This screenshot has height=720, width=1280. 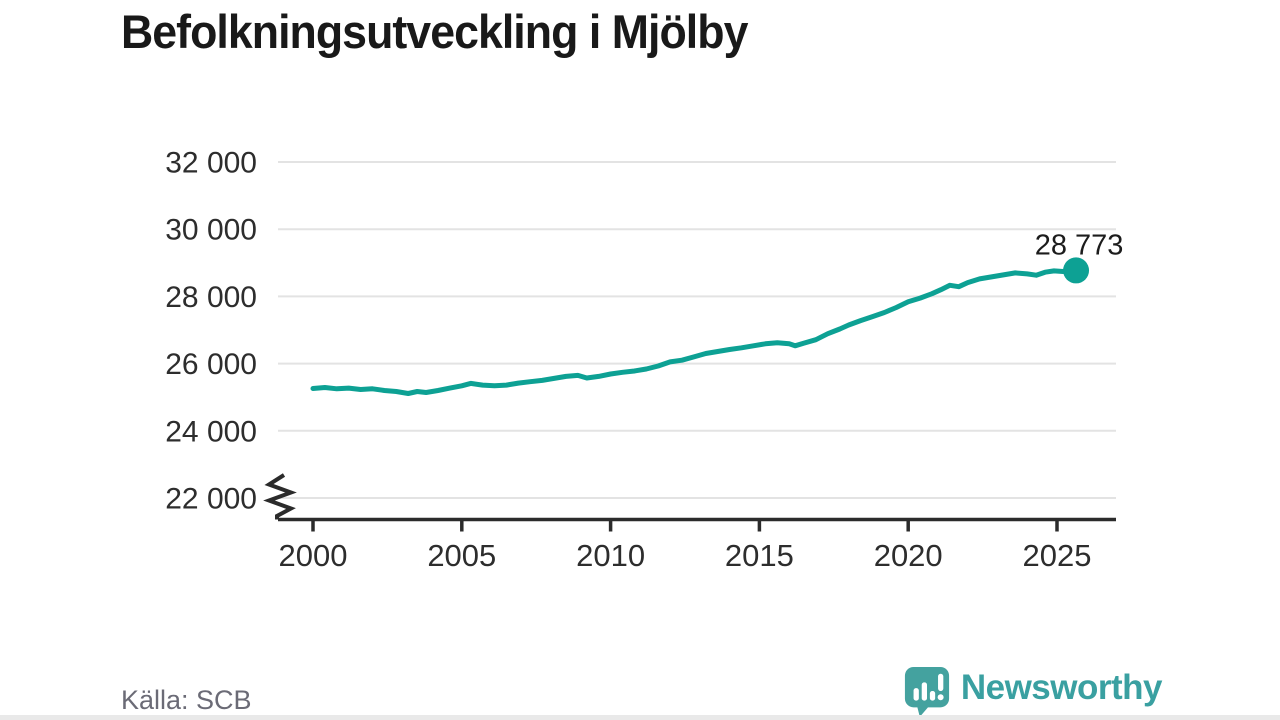 What do you see at coordinates (1057, 555) in the screenshot?
I see `x-tick-label: 2025` at bounding box center [1057, 555].